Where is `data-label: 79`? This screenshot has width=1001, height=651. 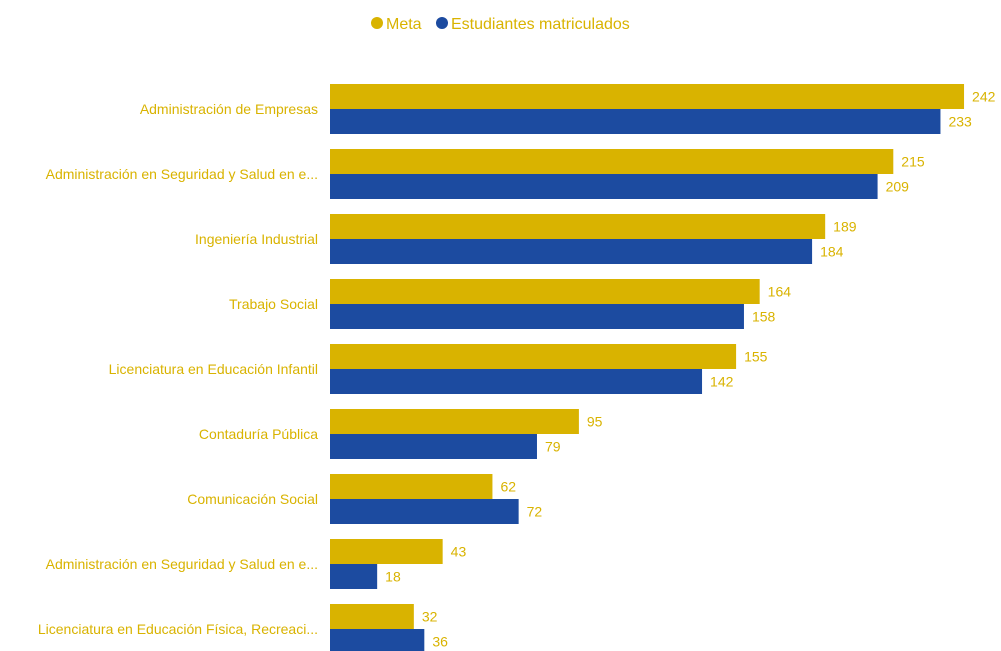
data-label: 79 is located at coordinates (553, 447).